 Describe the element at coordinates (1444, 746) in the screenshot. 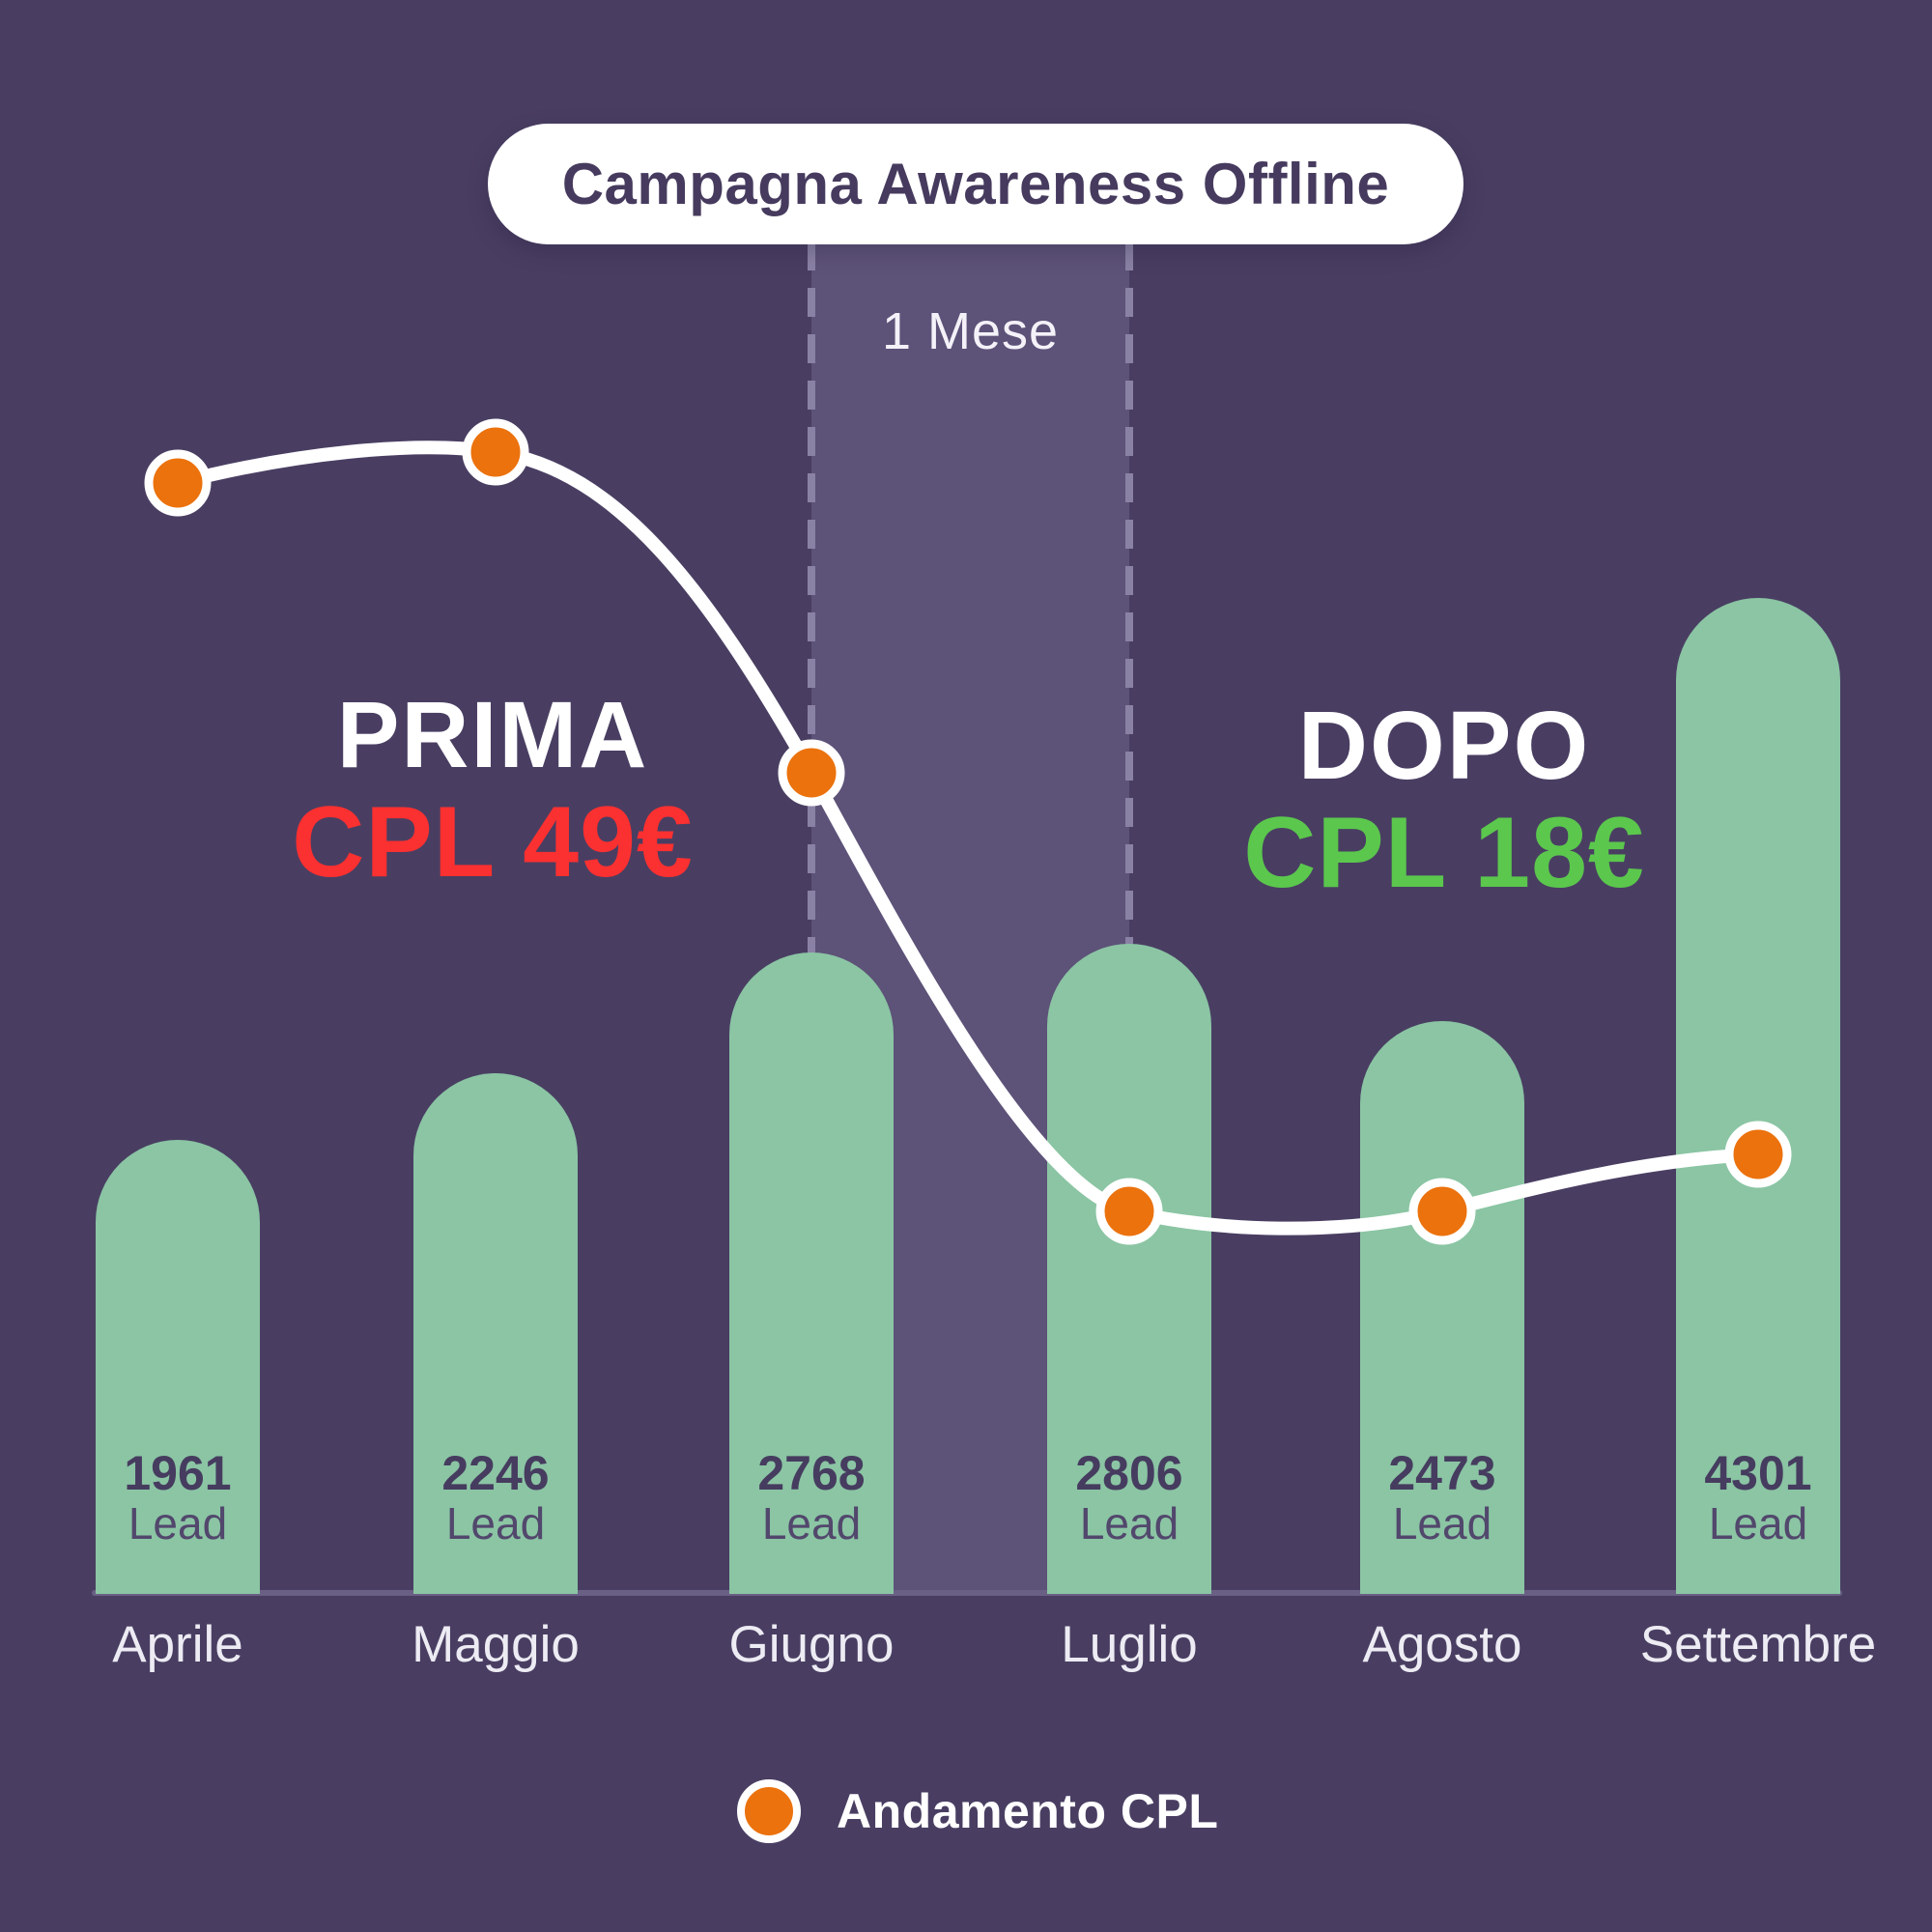

I see `after-title: DOPO` at that location.